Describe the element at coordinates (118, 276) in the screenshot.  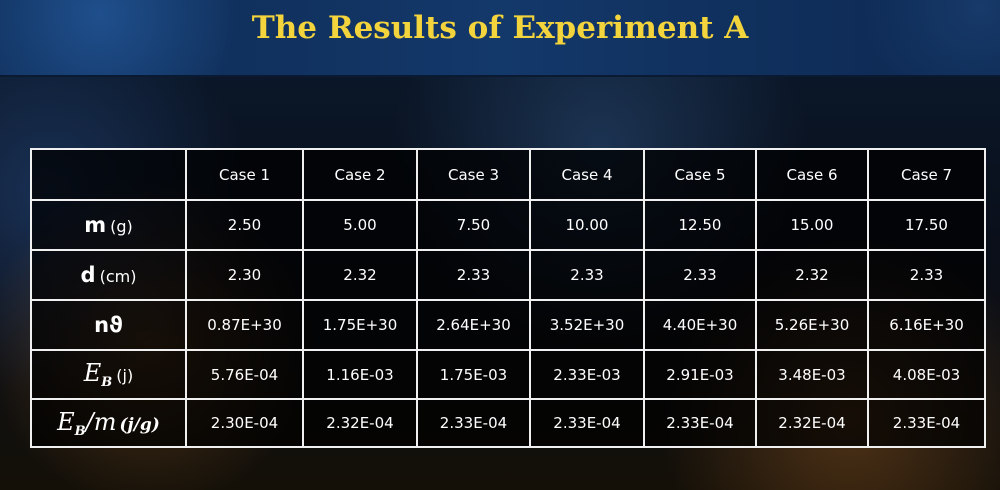
I see `label-unit: (cm)` at that location.